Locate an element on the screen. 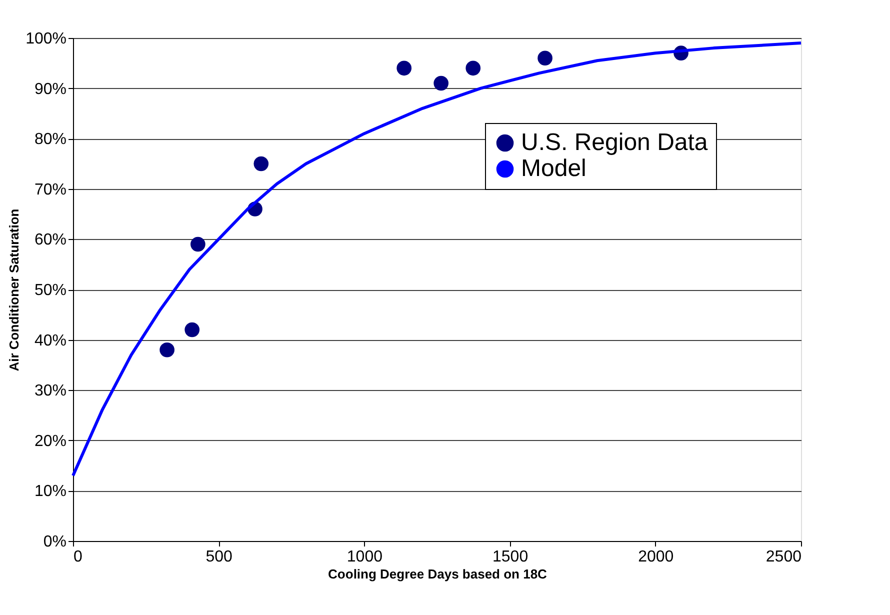 The width and height of the screenshot is (890, 615). x-axis-title: Cooling Degree Days based on 18C is located at coordinates (438, 574).